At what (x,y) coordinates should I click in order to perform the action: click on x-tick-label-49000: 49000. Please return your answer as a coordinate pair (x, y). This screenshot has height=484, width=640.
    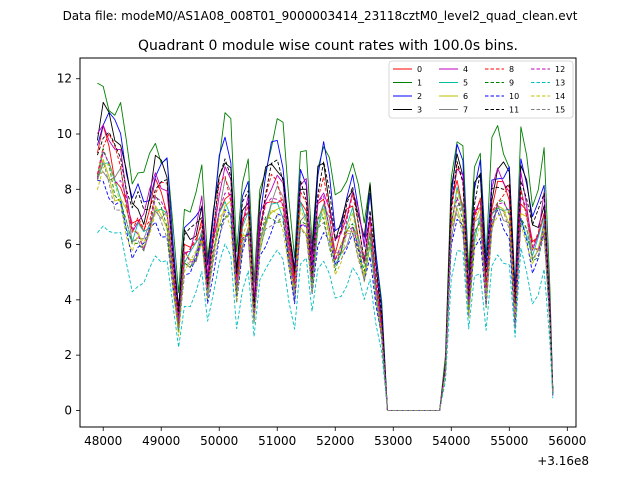
    Looking at the image, I should click on (161, 441).